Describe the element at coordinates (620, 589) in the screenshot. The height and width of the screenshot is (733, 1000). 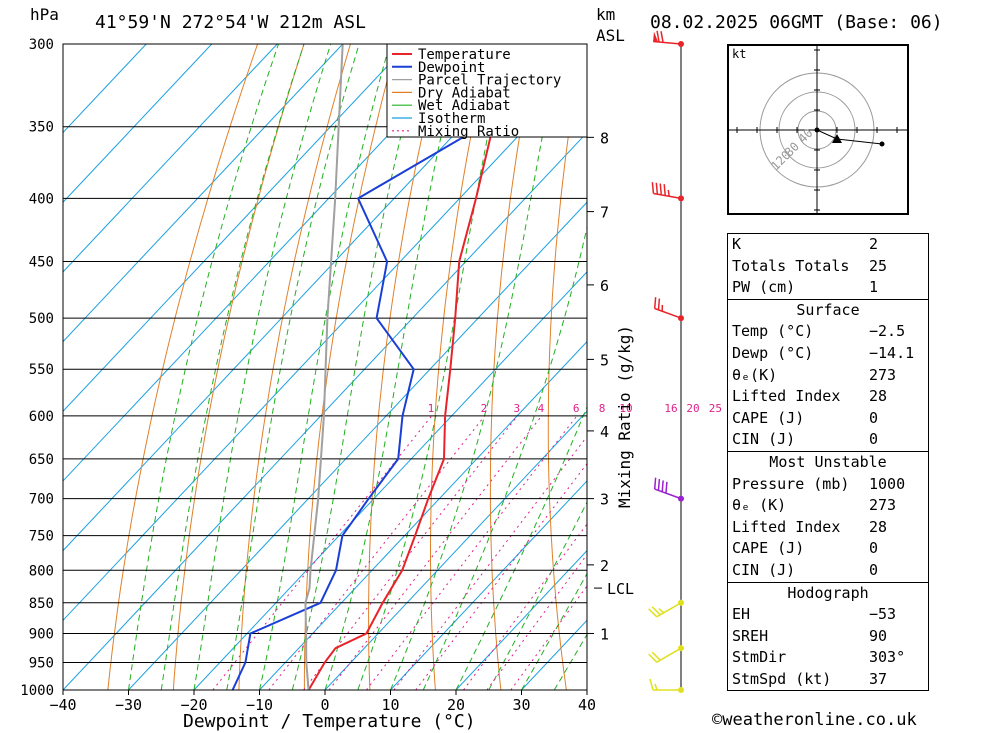
I see `lcl-label: LCL` at that location.